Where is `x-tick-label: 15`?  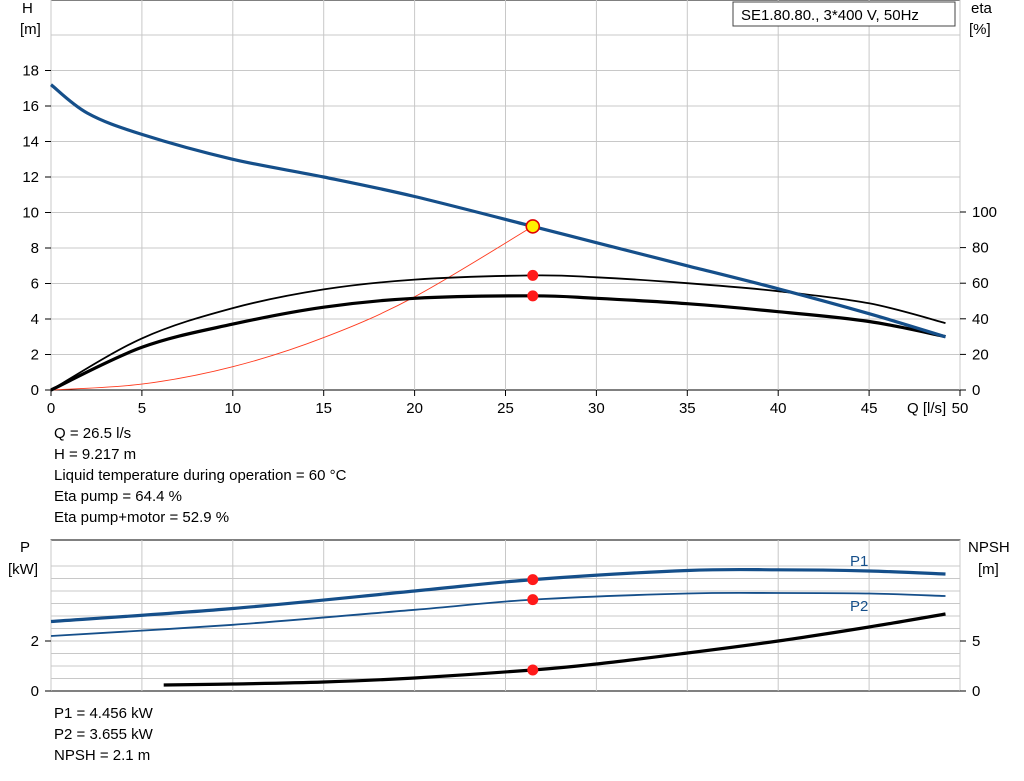
x-tick-label: 15 is located at coordinates (323, 408).